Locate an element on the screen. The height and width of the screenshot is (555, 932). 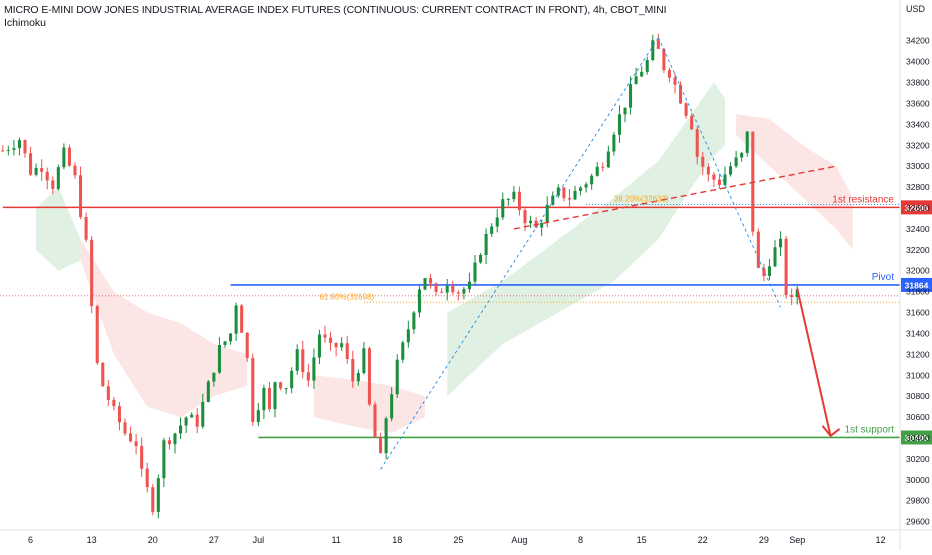
time-tick-2: 20 is located at coordinates (153, 540).